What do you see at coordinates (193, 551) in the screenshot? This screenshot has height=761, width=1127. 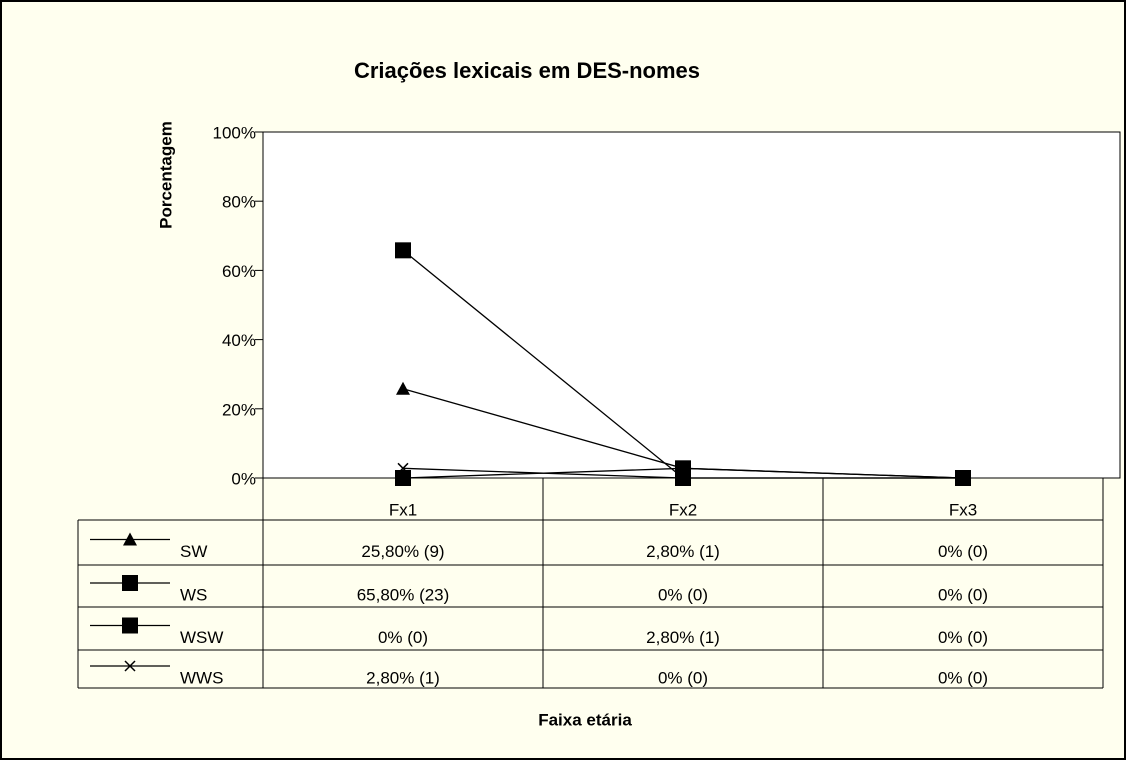 I see `legend-label: SW` at bounding box center [193, 551].